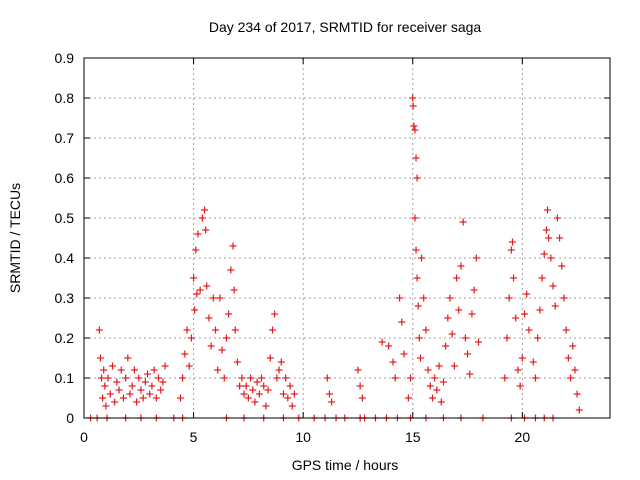 Image resolution: width=640 pixels, height=480 pixels. Describe the element at coordinates (70, 418) in the screenshot. I see `y-tick-label: 0` at that location.